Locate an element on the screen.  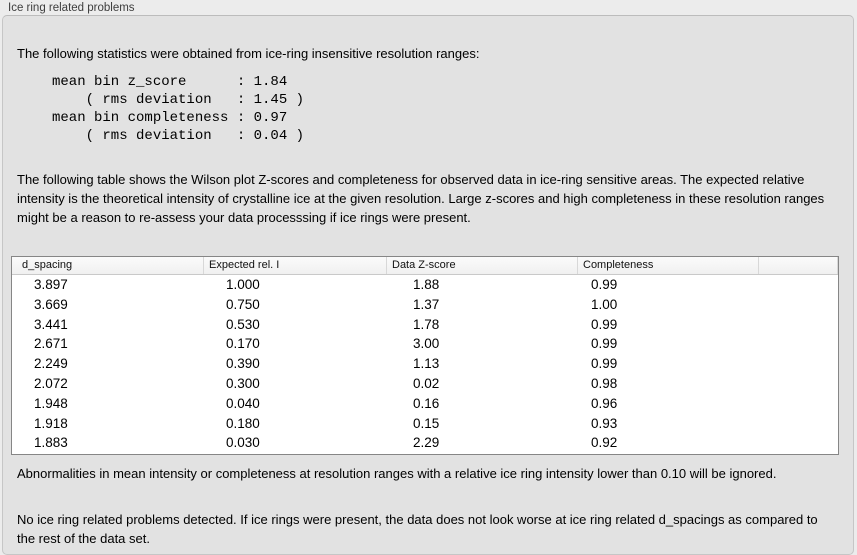
table-row: 1.918 0.180 0.15 0.93 is located at coordinates (425, 424).